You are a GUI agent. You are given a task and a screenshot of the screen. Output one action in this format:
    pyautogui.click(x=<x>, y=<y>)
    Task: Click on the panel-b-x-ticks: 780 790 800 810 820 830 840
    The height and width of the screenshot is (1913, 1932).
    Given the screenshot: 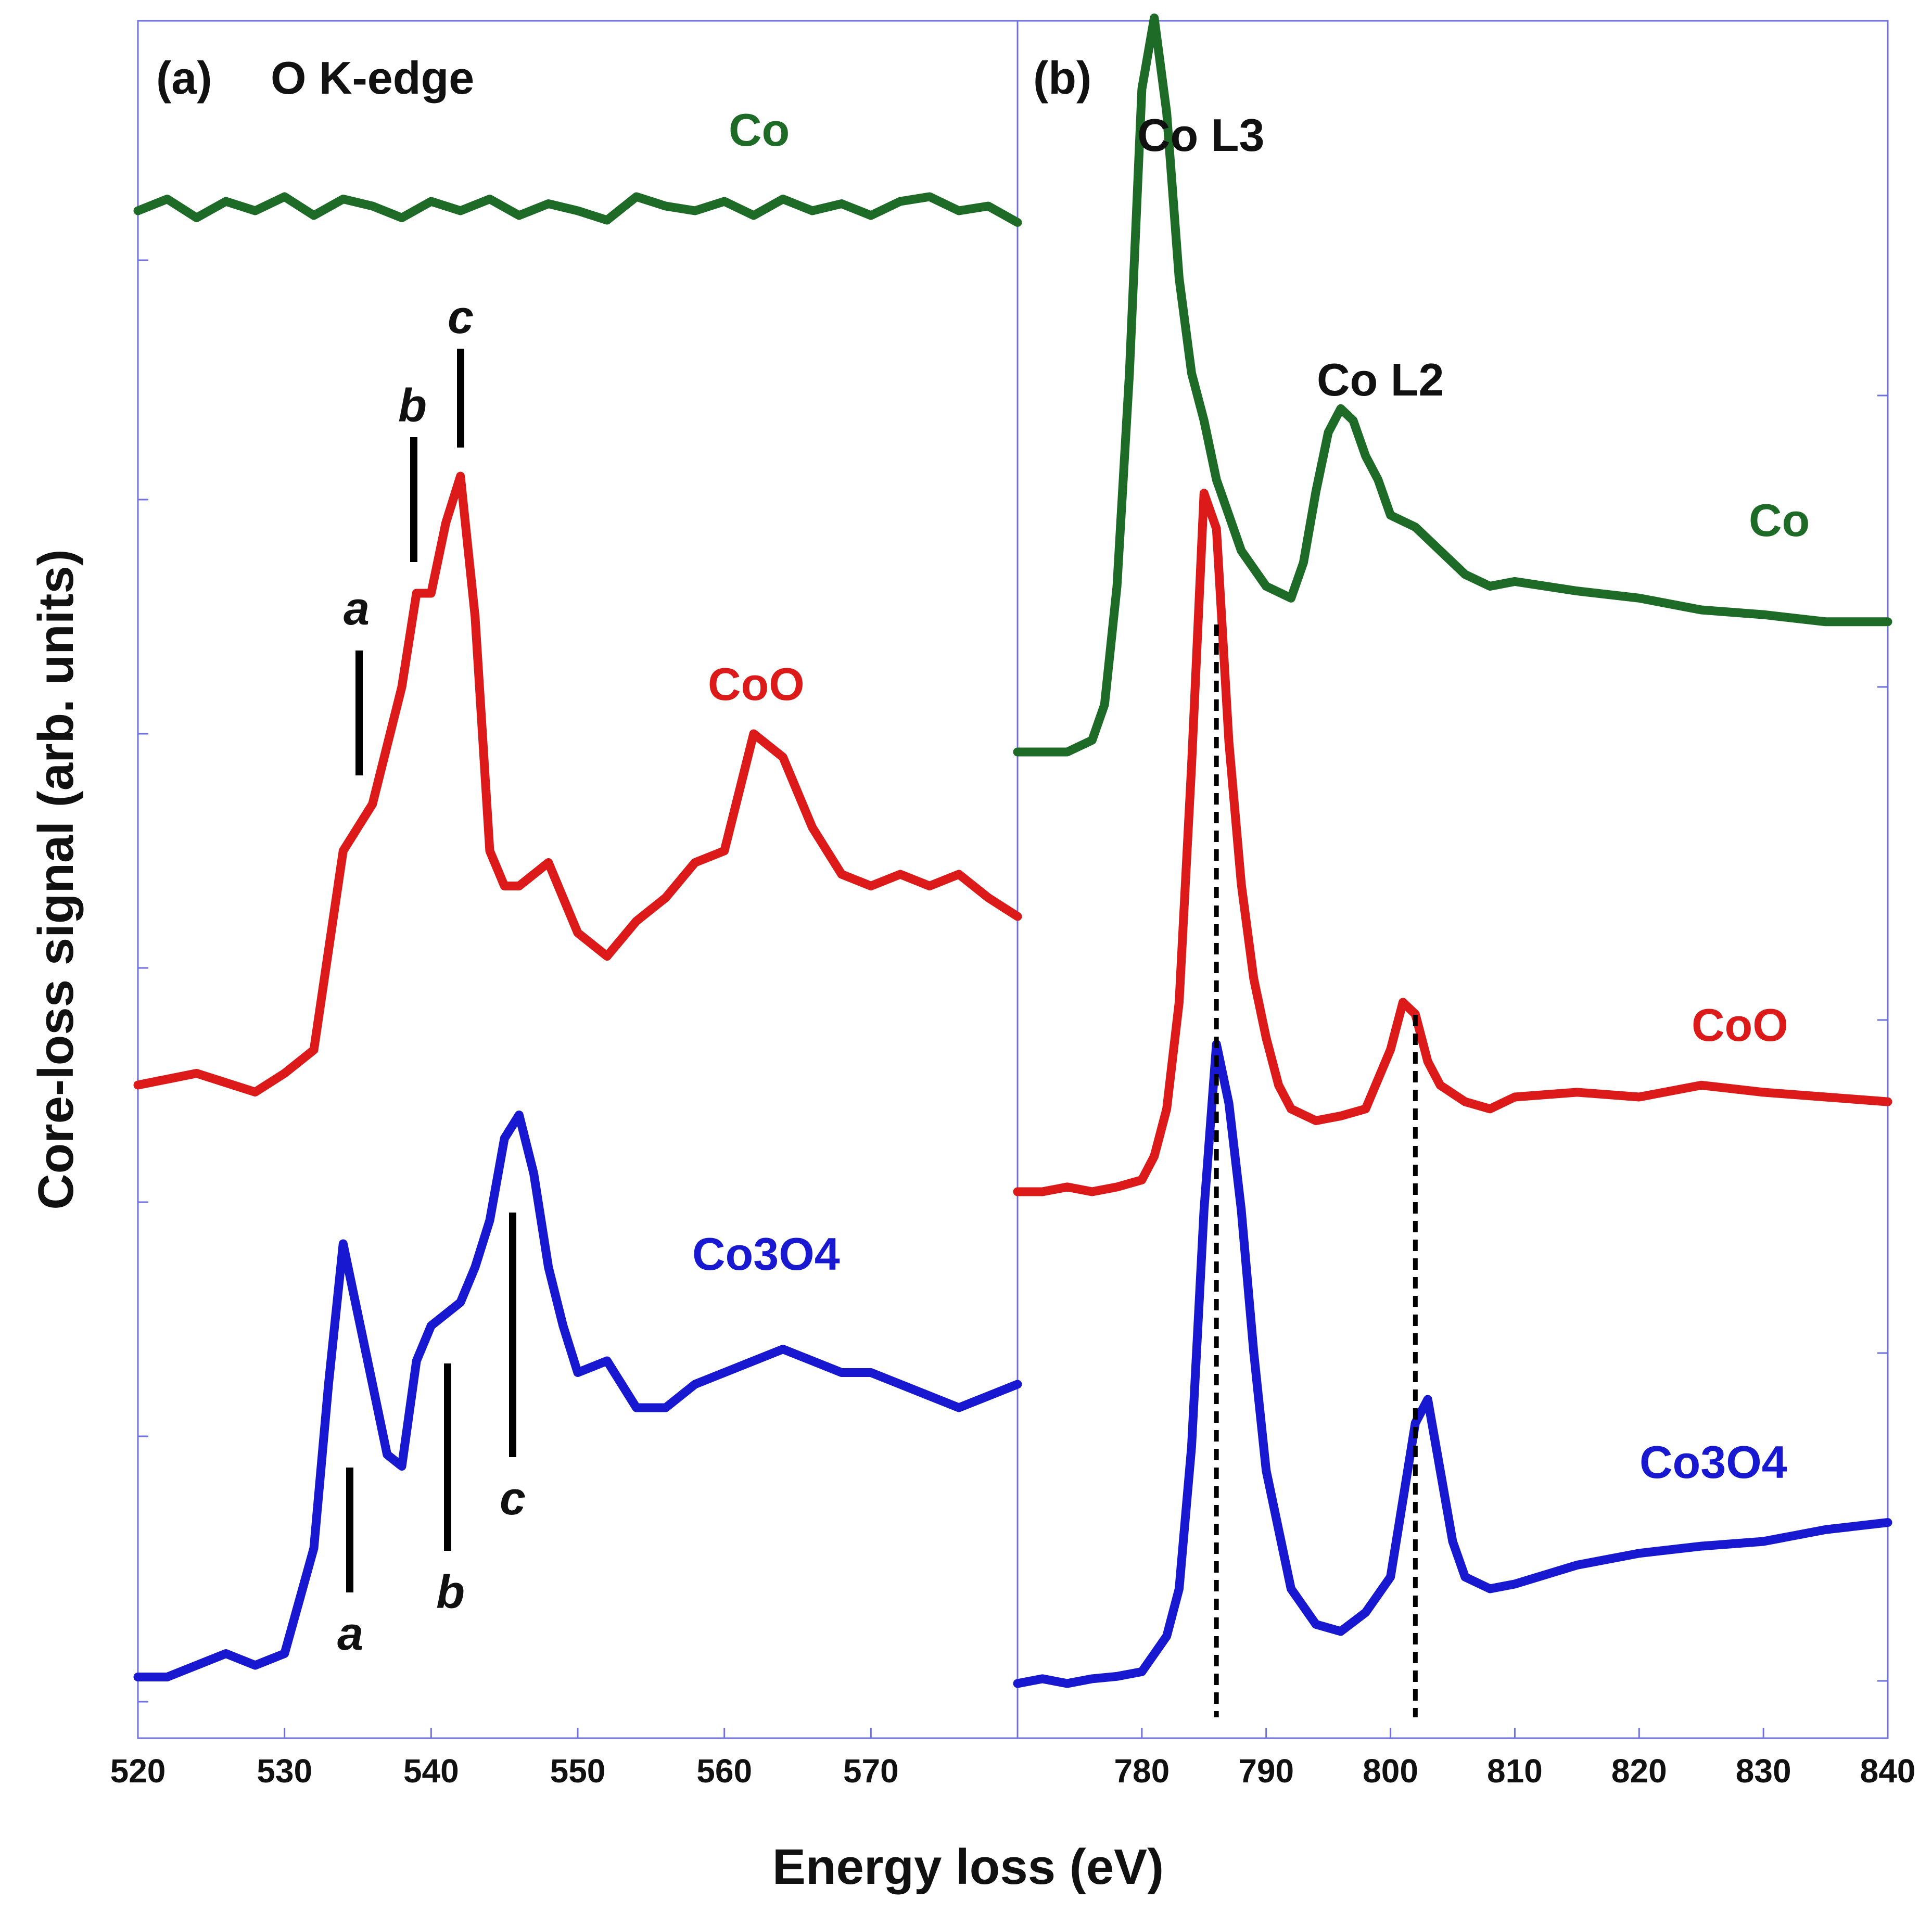 What is the action you would take?
    pyautogui.click(x=1514, y=1759)
    